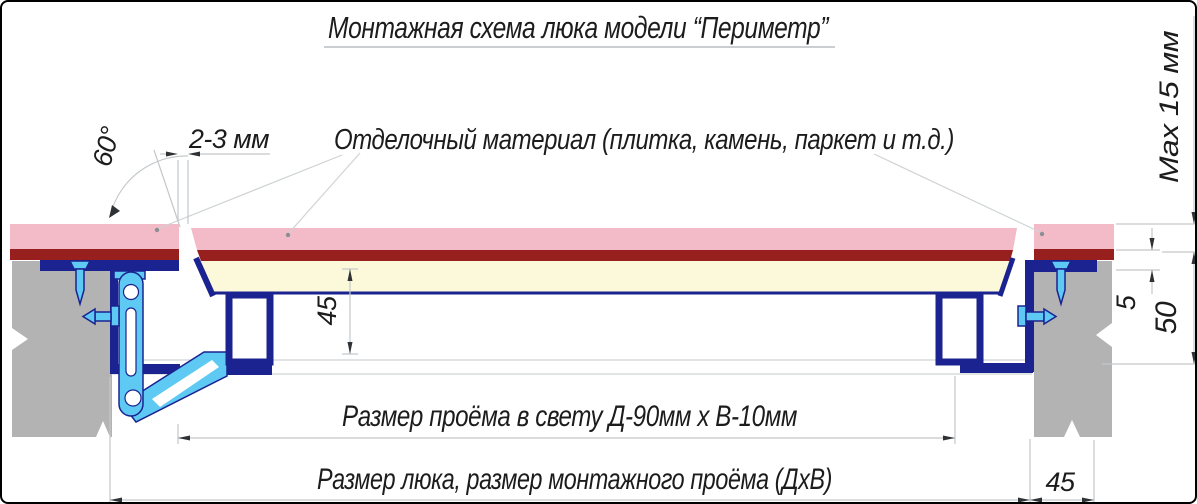 This screenshot has height=504, width=1197. What do you see at coordinates (106, 146) in the screenshot?
I see `bevel-angle-label: 60°` at bounding box center [106, 146].